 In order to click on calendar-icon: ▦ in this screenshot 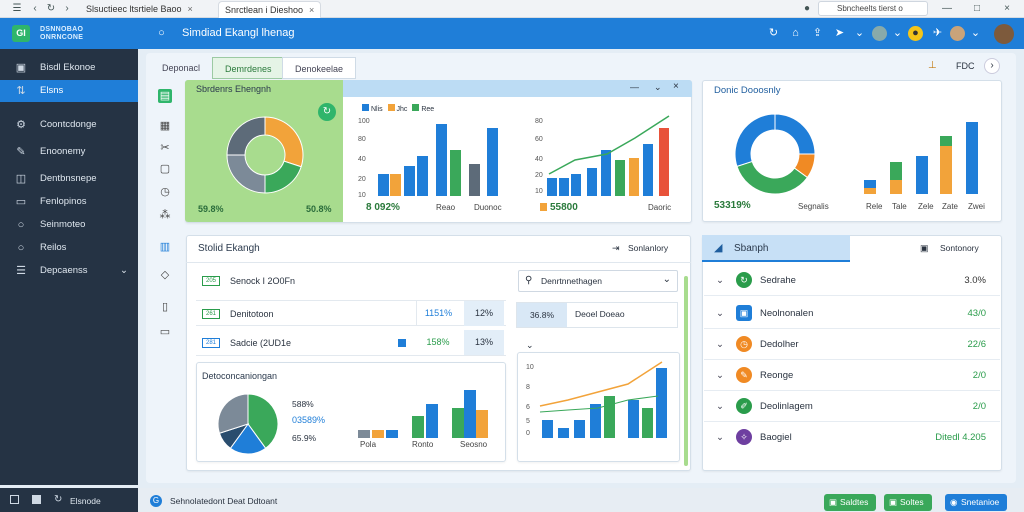, I will do `click(165, 126)`.